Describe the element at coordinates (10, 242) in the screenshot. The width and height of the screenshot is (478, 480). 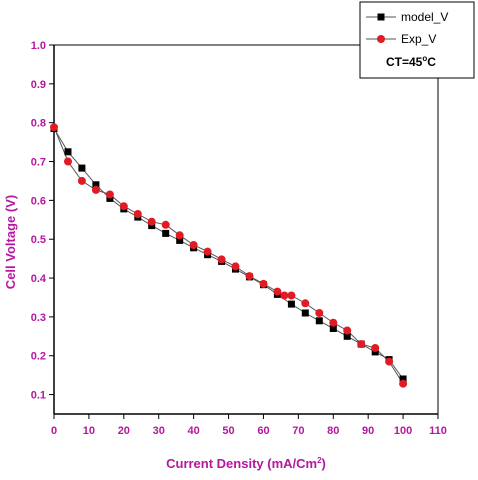
I see `y-axis-title: Cell Voltage (V)` at that location.